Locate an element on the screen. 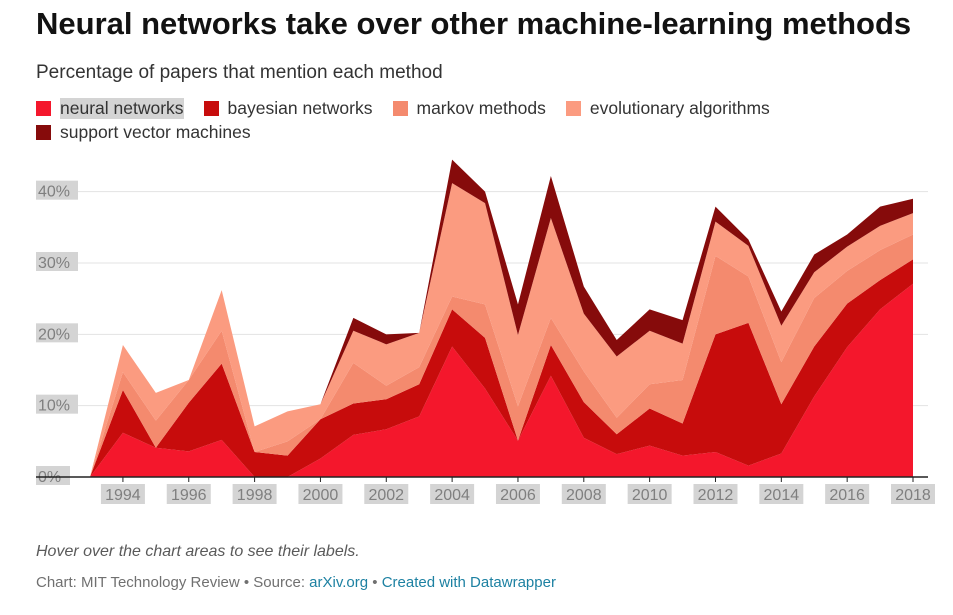  legend-label: neural networks is located at coordinates (122, 108).